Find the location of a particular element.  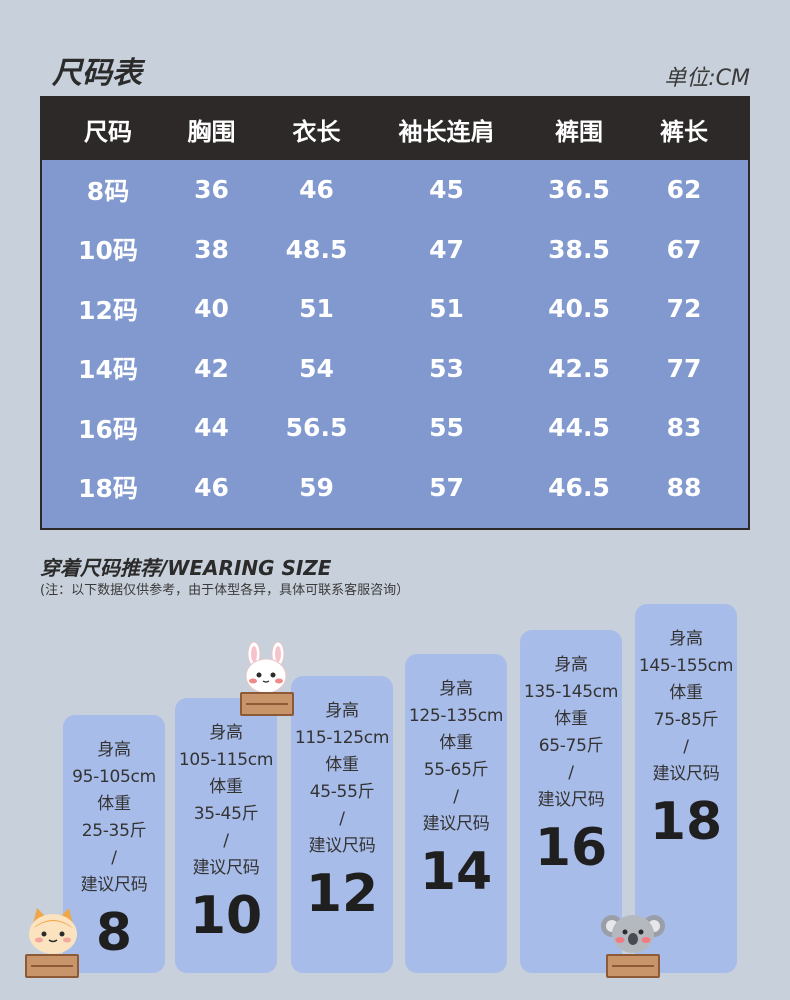

cell-pants-length: 77 is located at coordinates (684, 368).